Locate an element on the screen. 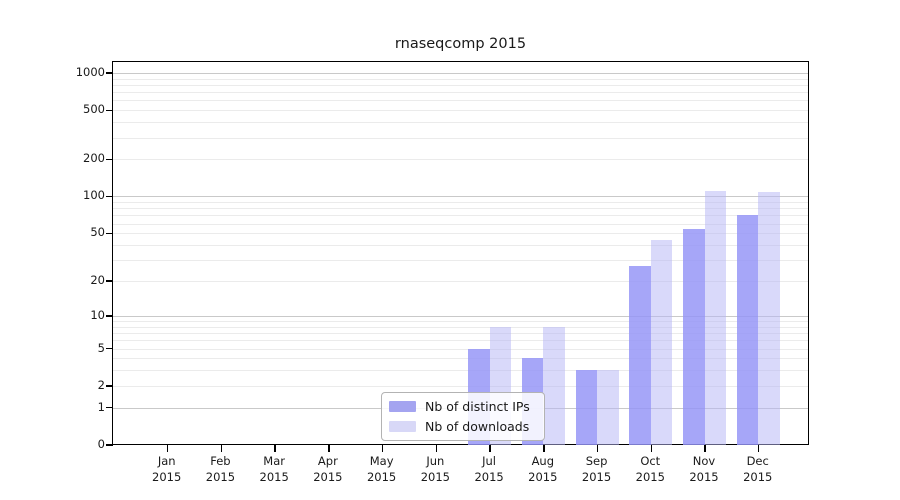  x-tick-label: Jan 2015 is located at coordinates (167, 469).